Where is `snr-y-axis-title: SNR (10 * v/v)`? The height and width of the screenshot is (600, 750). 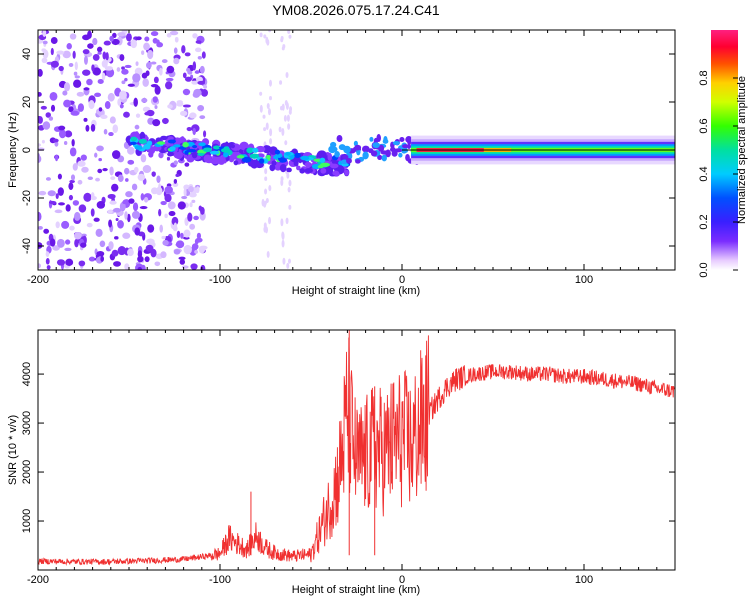
snr-y-axis-title: SNR (10 * v/v) is located at coordinates (13, 450).